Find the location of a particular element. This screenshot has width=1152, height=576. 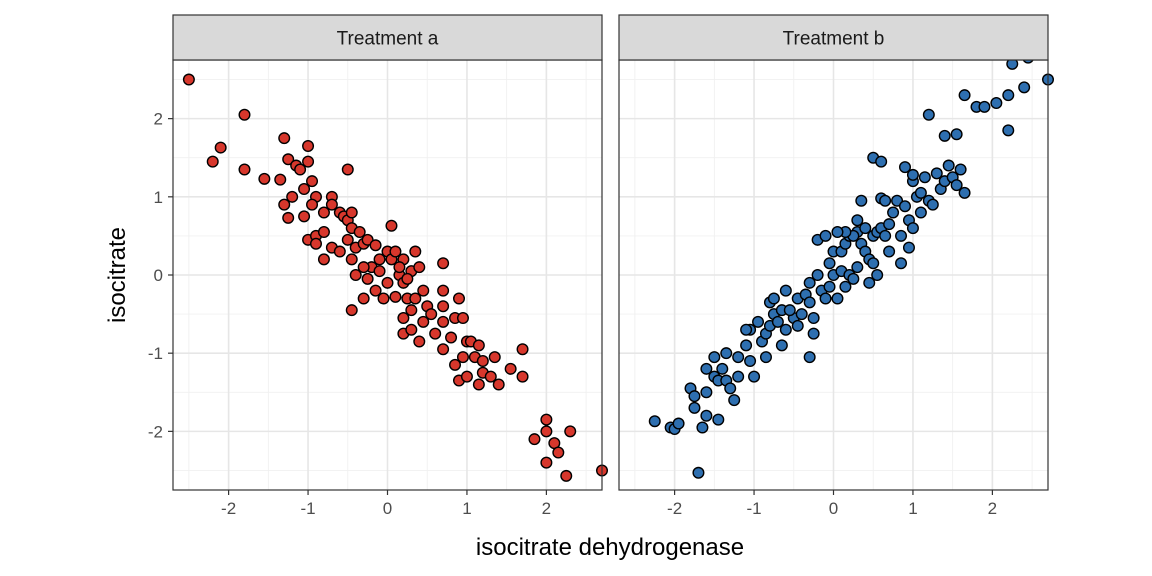

strip-background is located at coordinates (833, 37).